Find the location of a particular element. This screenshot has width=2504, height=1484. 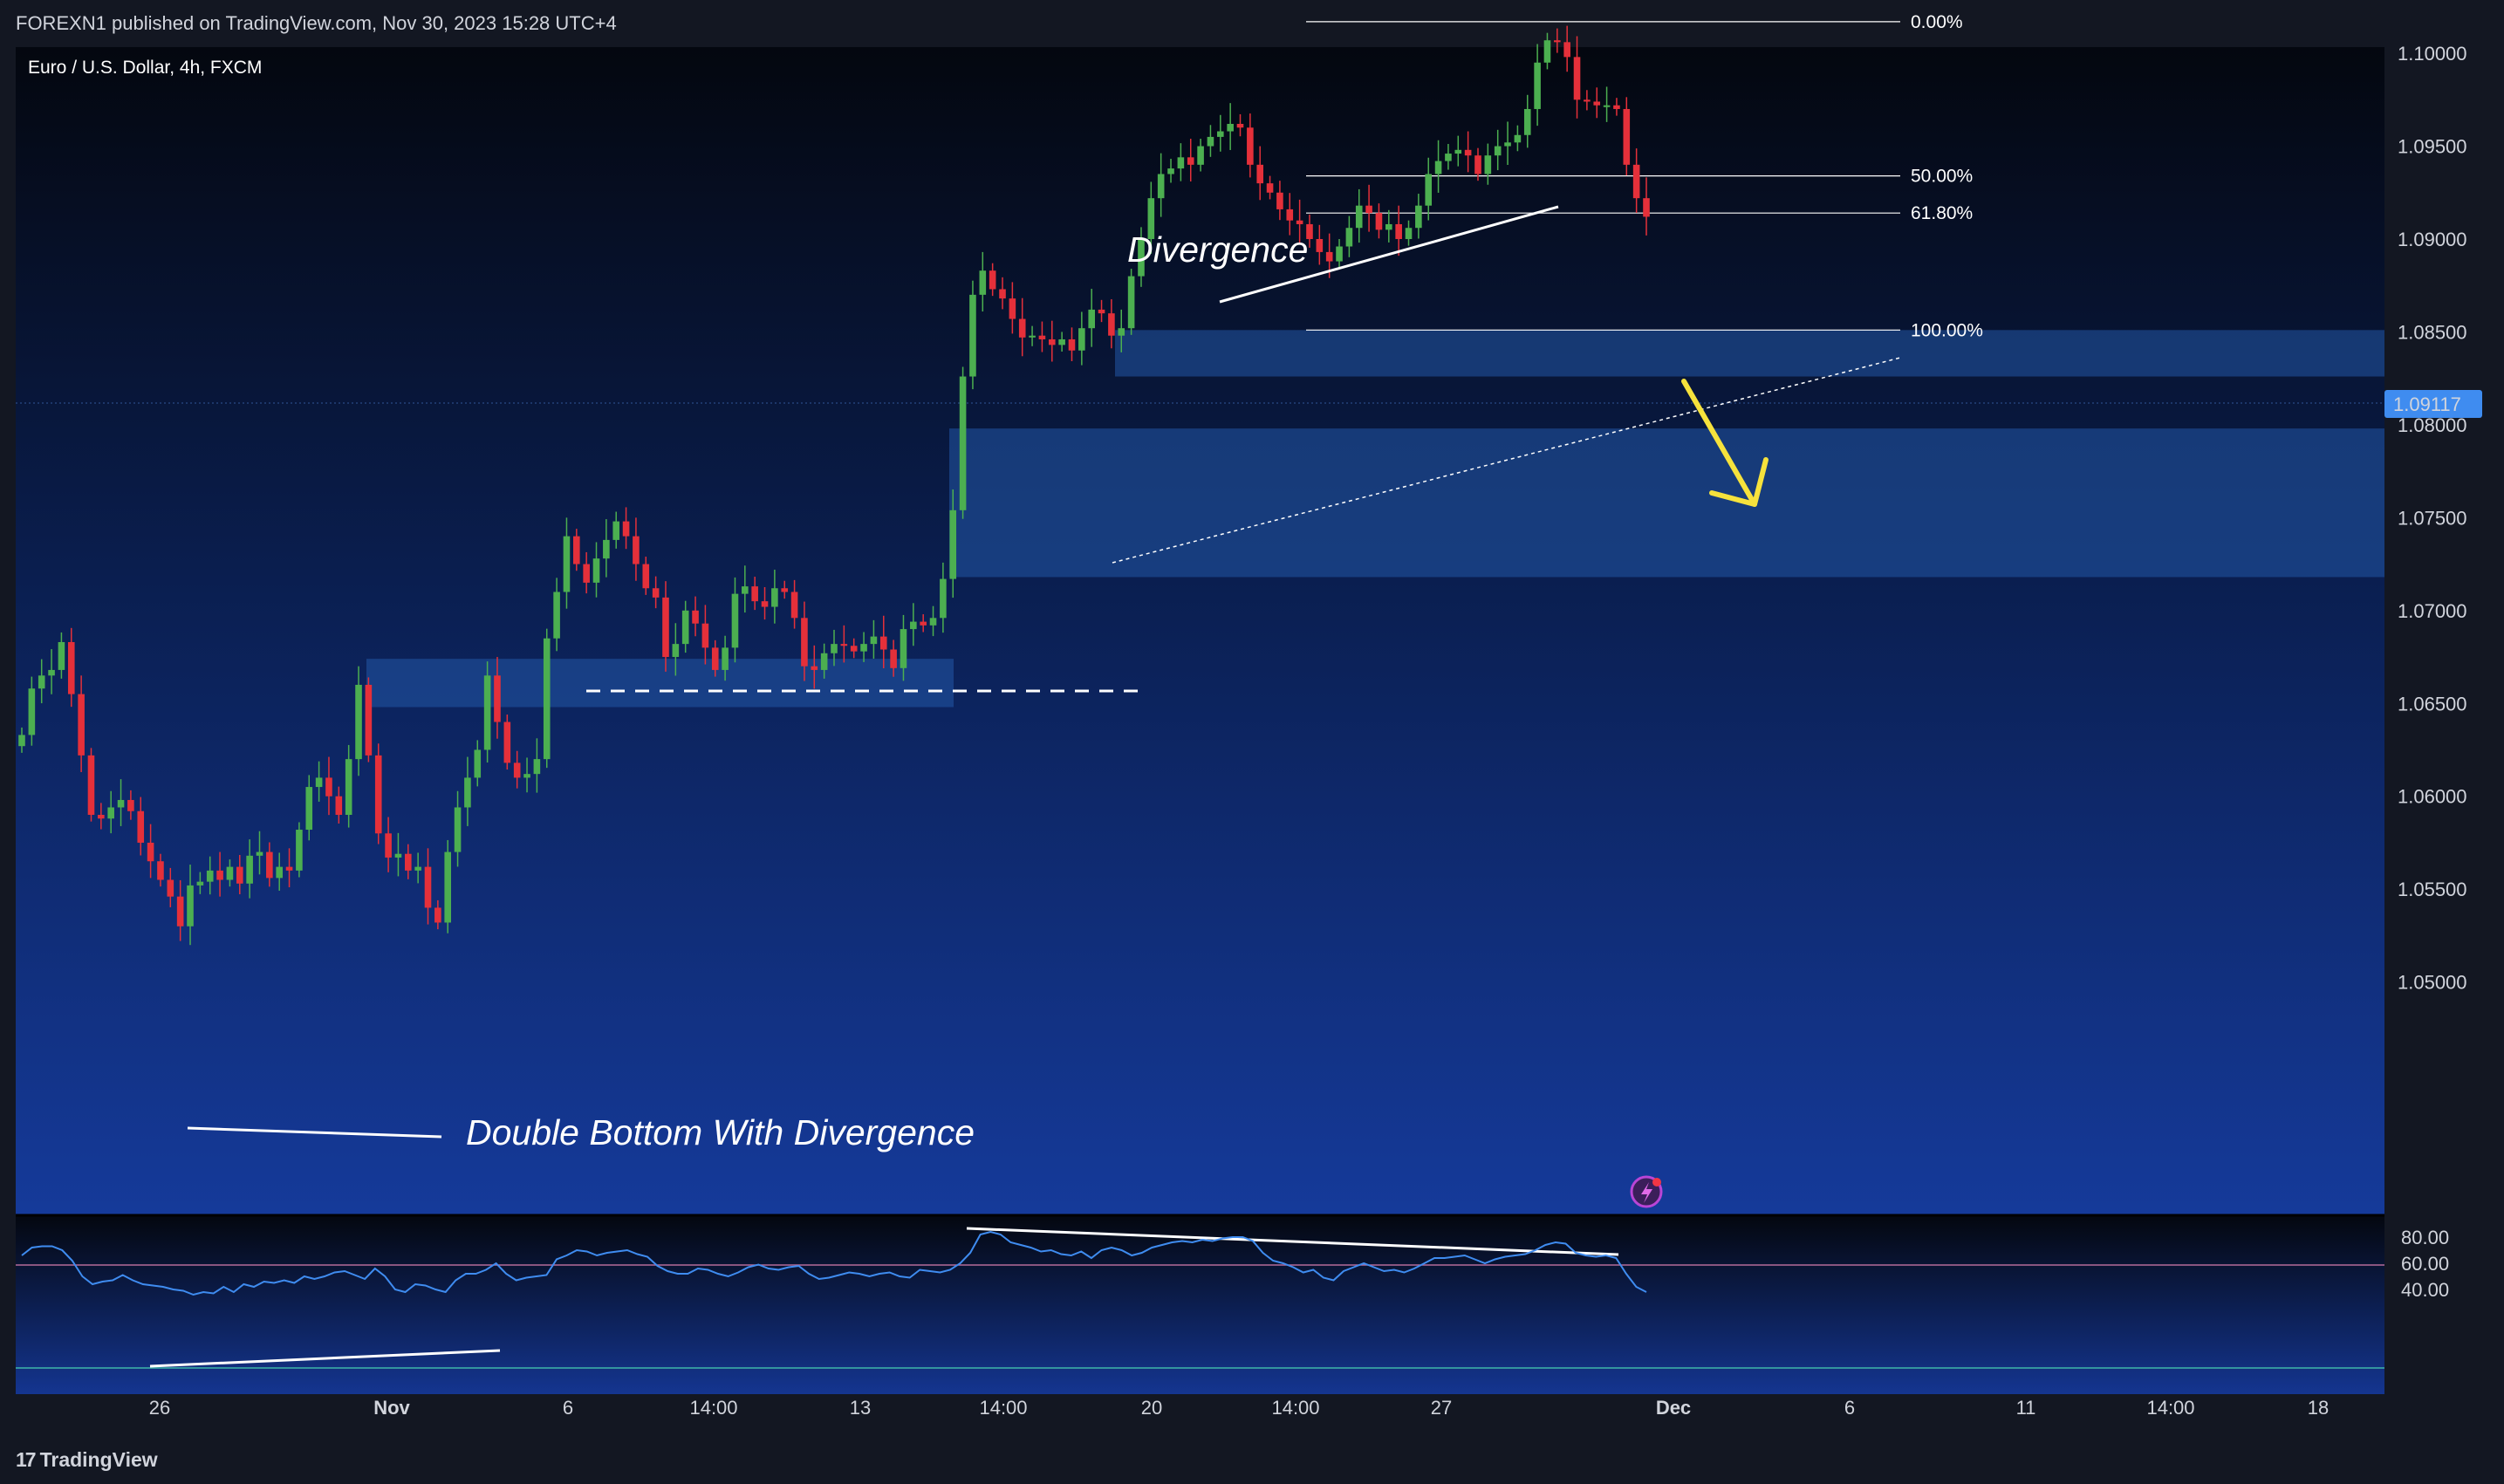

time-axis: 26 Nov 6 14:00 13 14:00 20 14:00 27 Dec 6 11 14:00 18 is located at coordinates (1239, 1408).